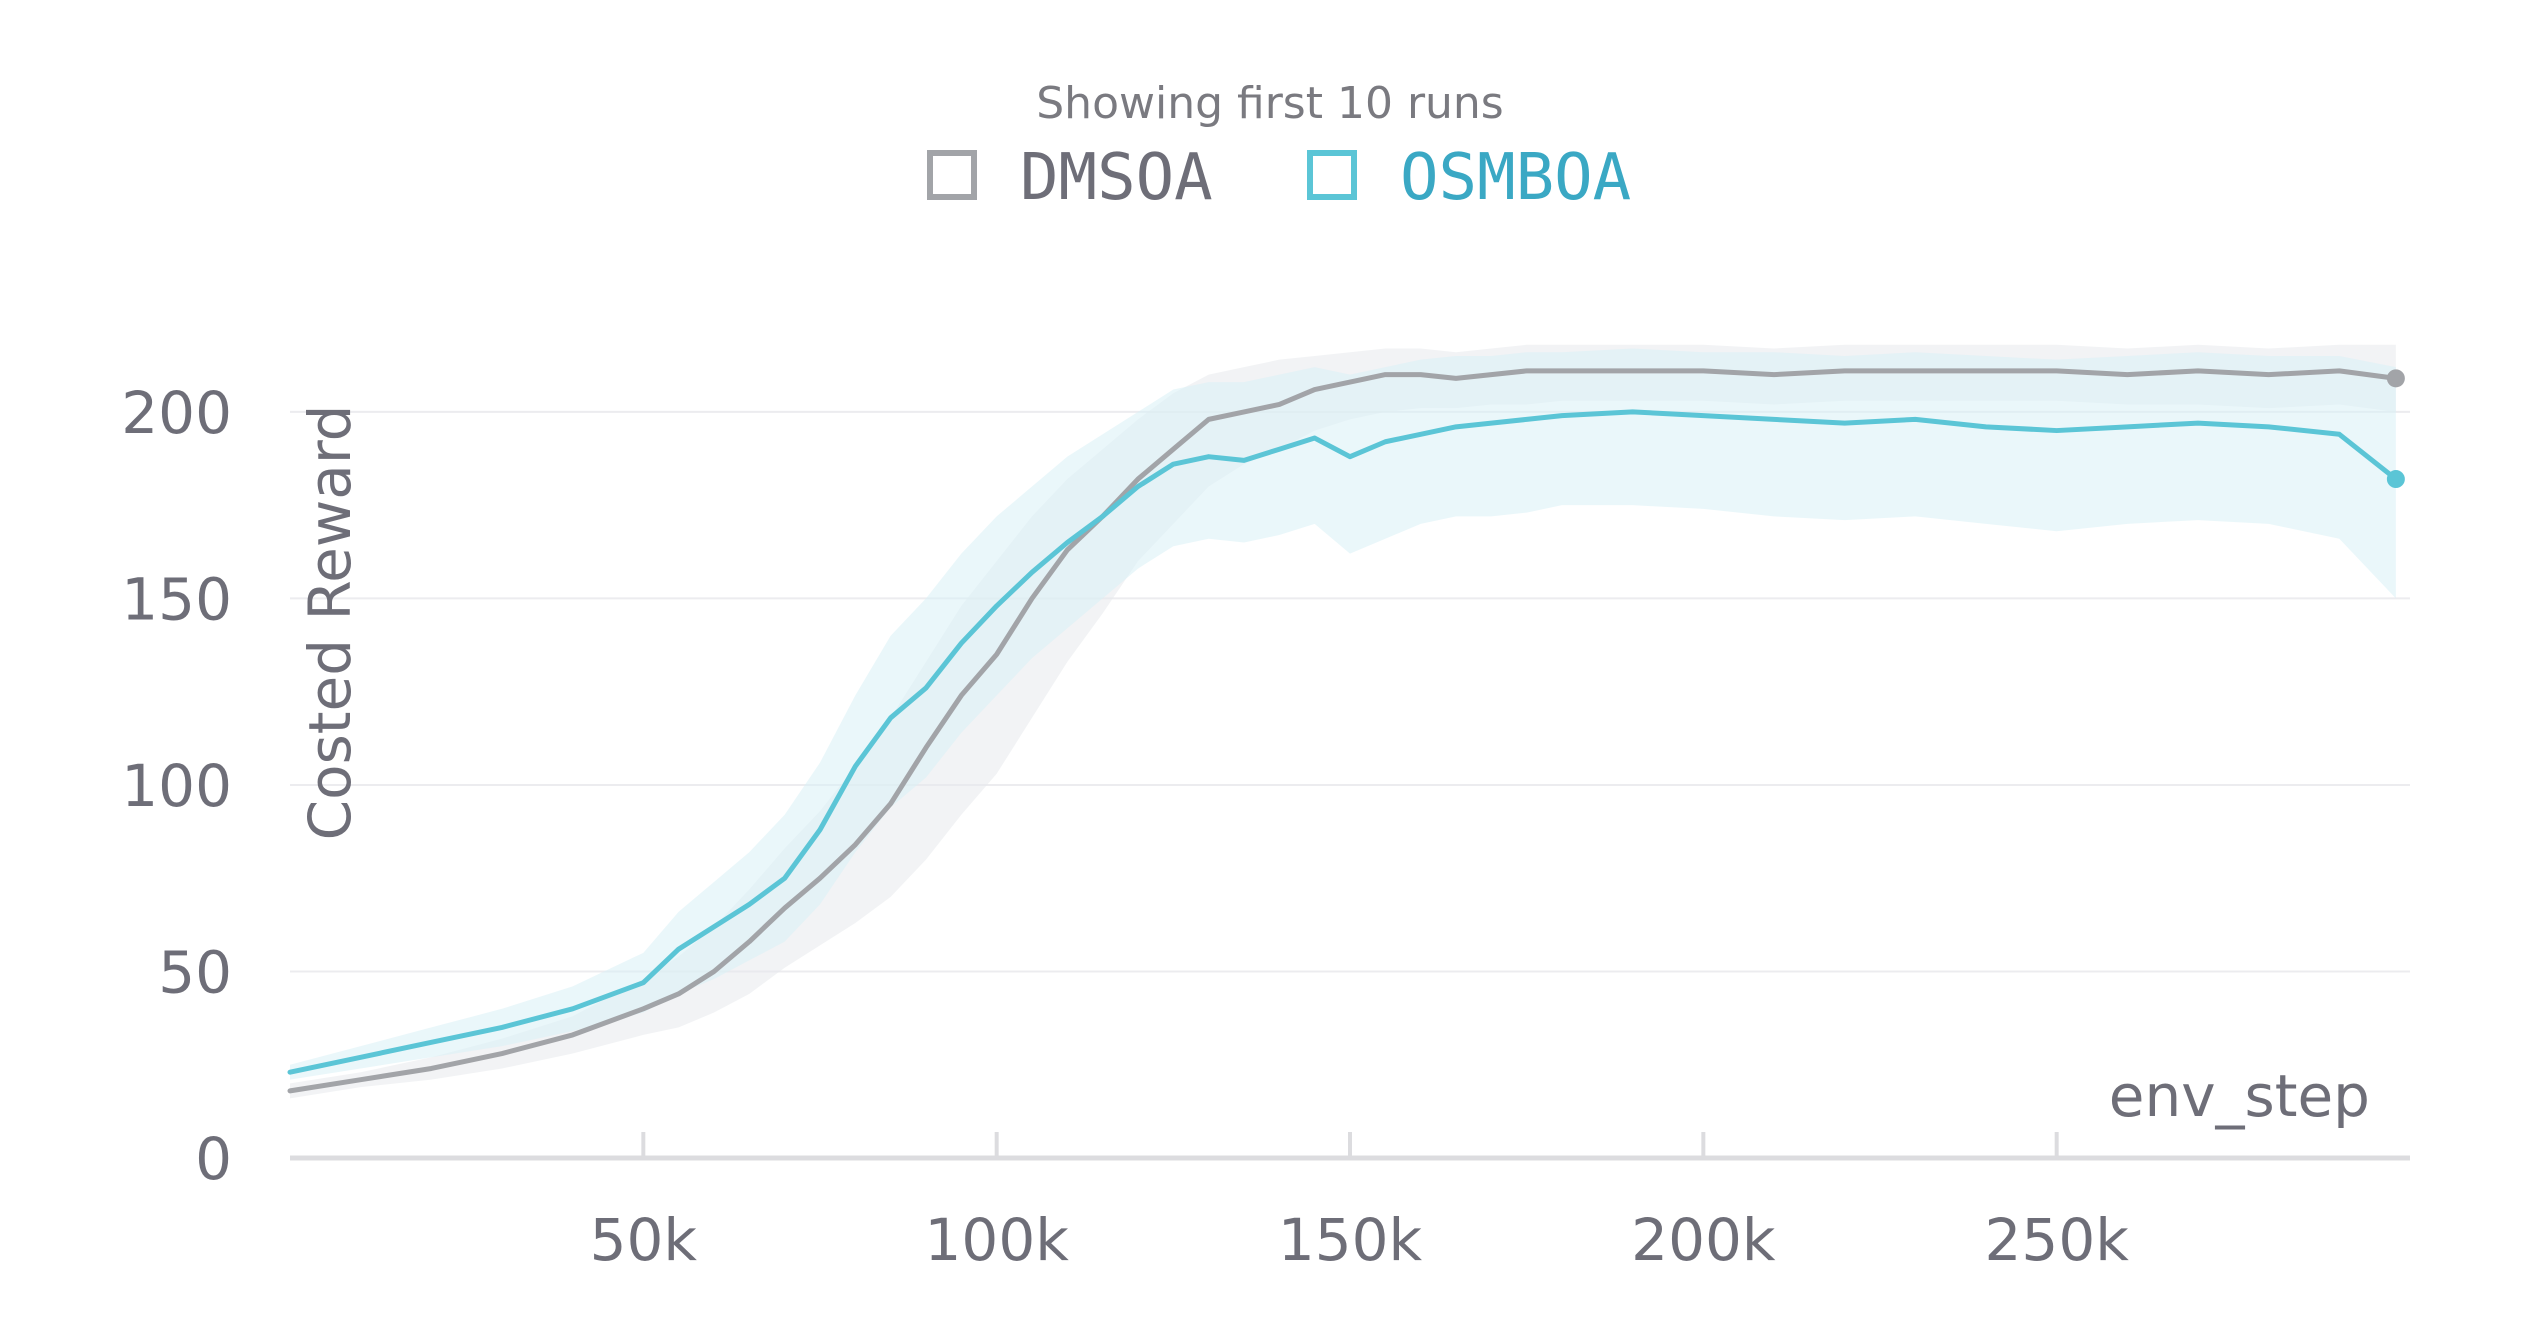 Image resolution: width=2528 pixels, height=1328 pixels. What do you see at coordinates (1360, 1203) in the screenshot?
I see `x-axis-ticks: 50k 100k 150k 200k 250k` at bounding box center [1360, 1203].